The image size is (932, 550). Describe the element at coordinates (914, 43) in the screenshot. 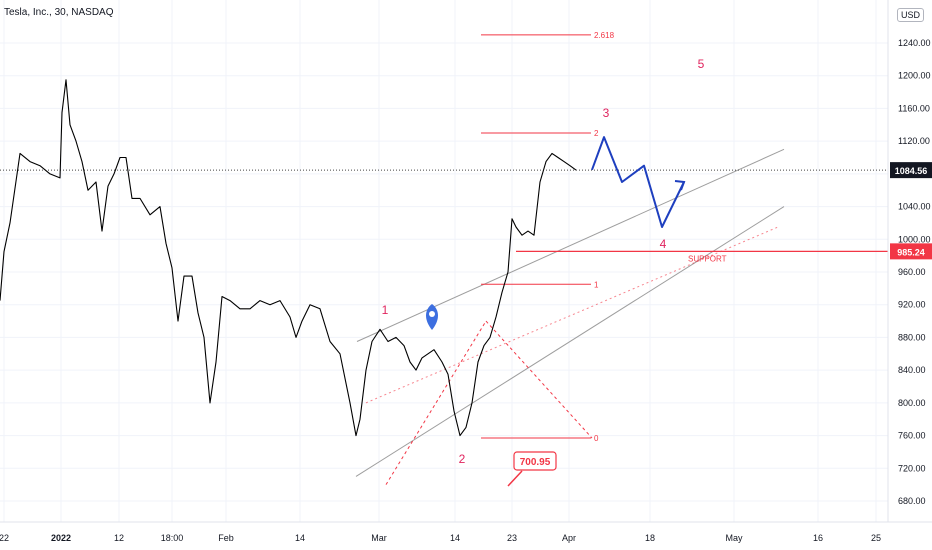

I see `price-tick-label: 1240.00` at that location.